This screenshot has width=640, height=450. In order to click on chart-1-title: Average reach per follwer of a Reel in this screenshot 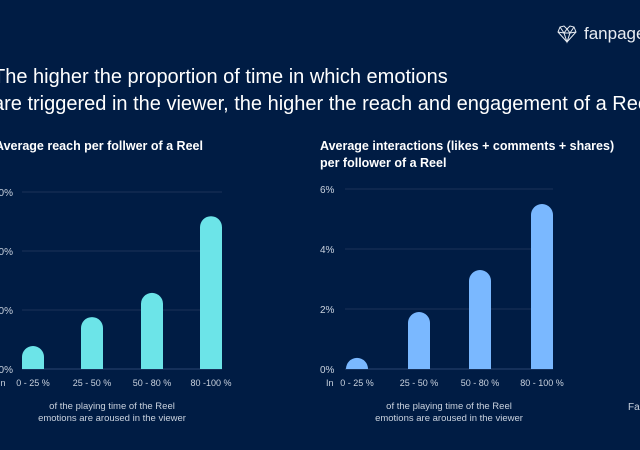, I will do `click(101, 146)`.